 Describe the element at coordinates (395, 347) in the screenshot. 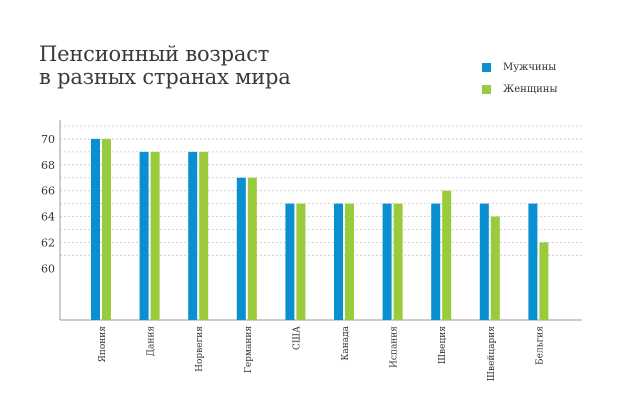

I see `x-tick-label: Испания` at that location.